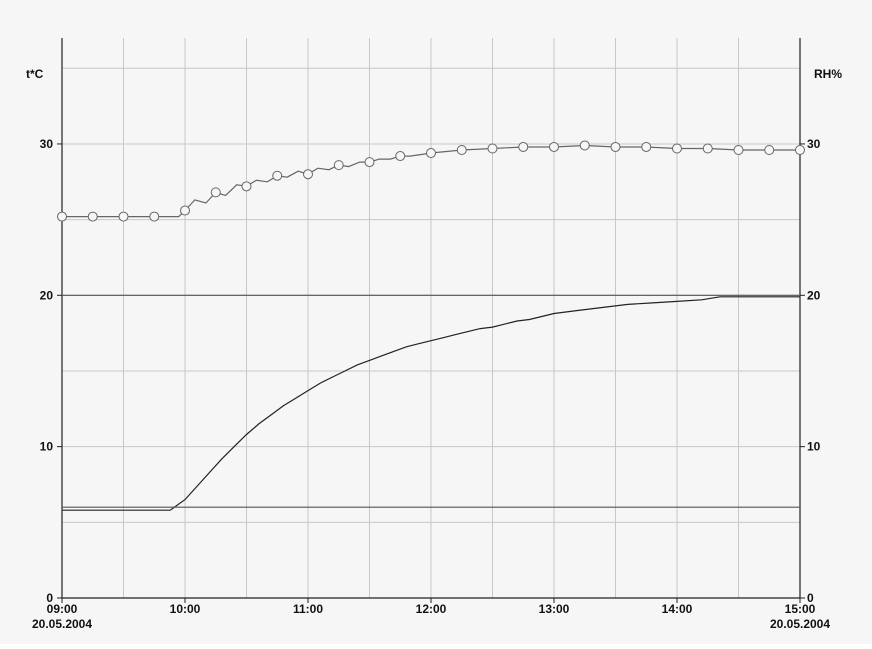  Describe the element at coordinates (62, 609) in the screenshot. I see `x-tick-label: 09:00` at that location.